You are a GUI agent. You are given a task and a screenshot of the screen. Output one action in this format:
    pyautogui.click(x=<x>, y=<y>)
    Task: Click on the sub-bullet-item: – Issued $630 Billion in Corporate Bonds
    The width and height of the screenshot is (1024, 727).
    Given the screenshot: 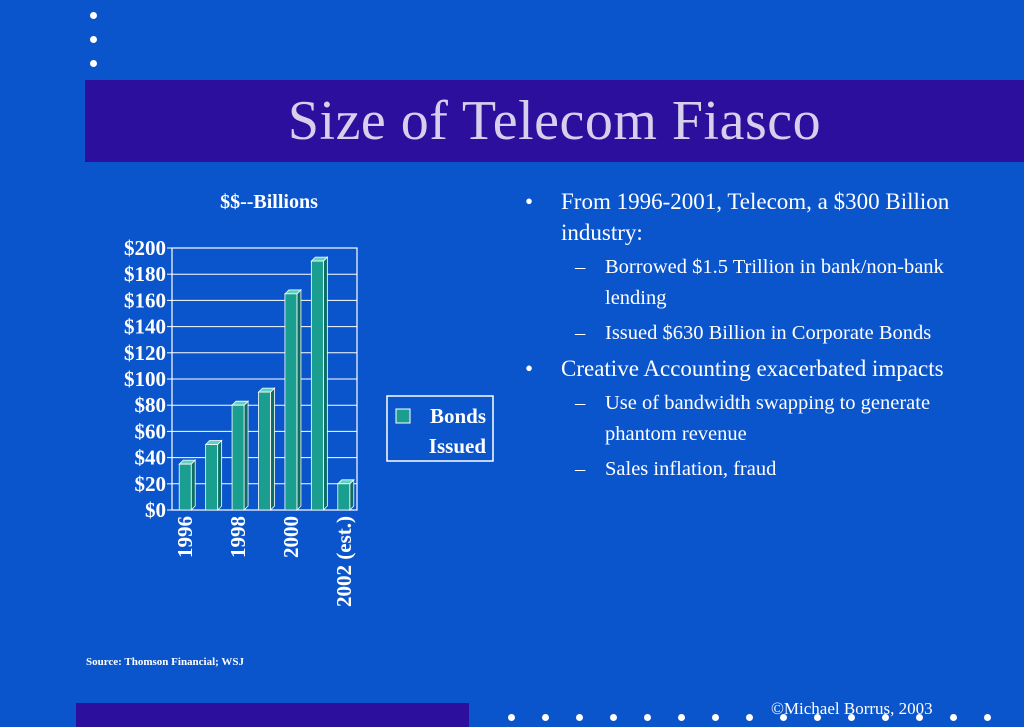 What is the action you would take?
    pyautogui.click(x=745, y=333)
    